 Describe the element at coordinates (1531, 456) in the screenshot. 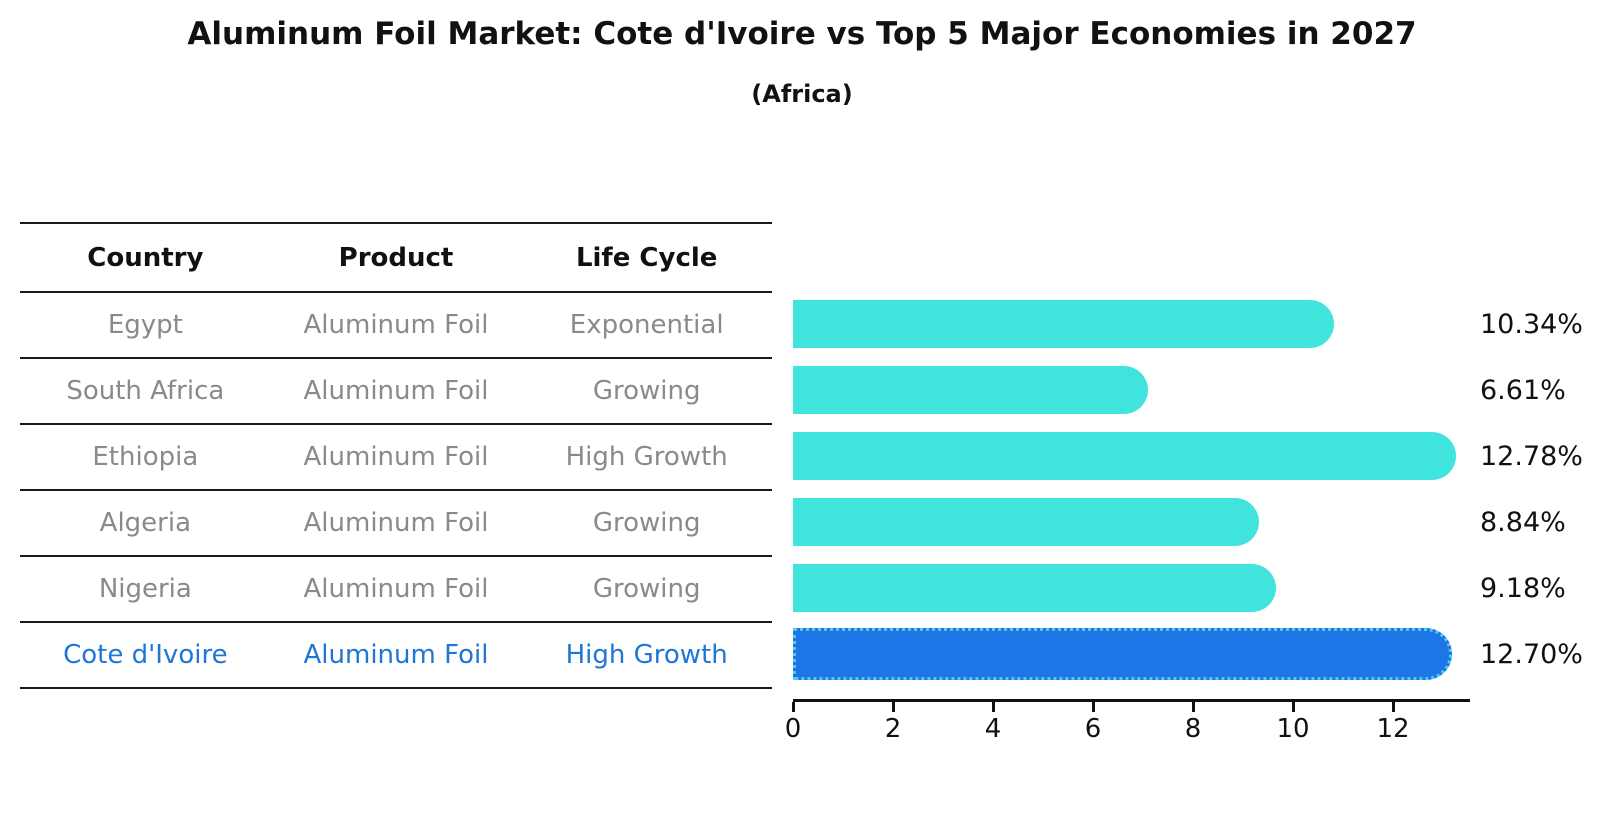

I see `bar-value-label: 12.78%` at that location.